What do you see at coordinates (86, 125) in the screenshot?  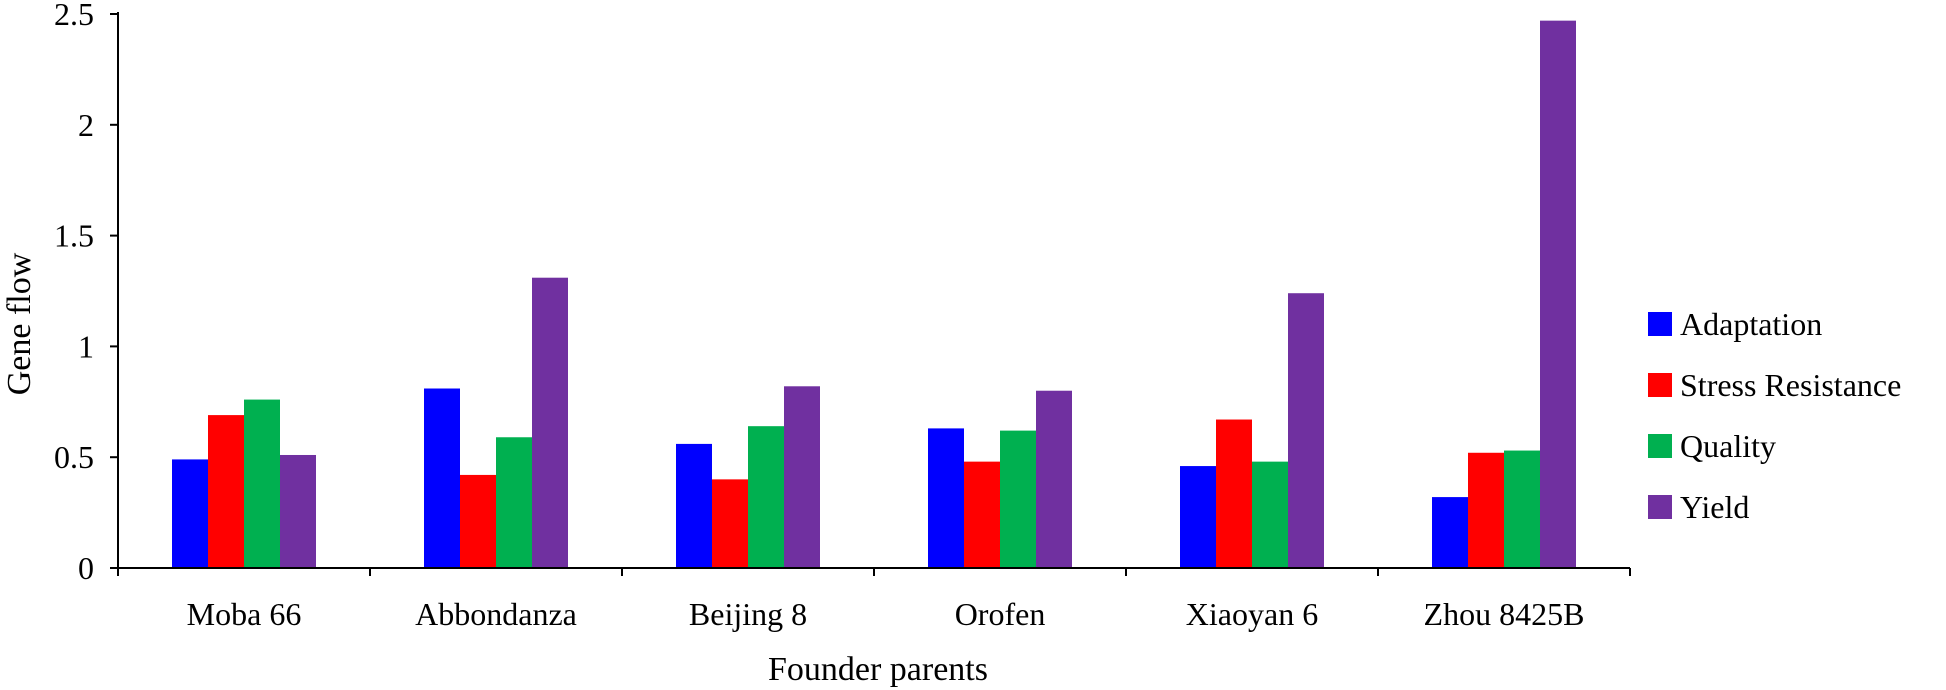 I see `y-tick-label: 2` at bounding box center [86, 125].